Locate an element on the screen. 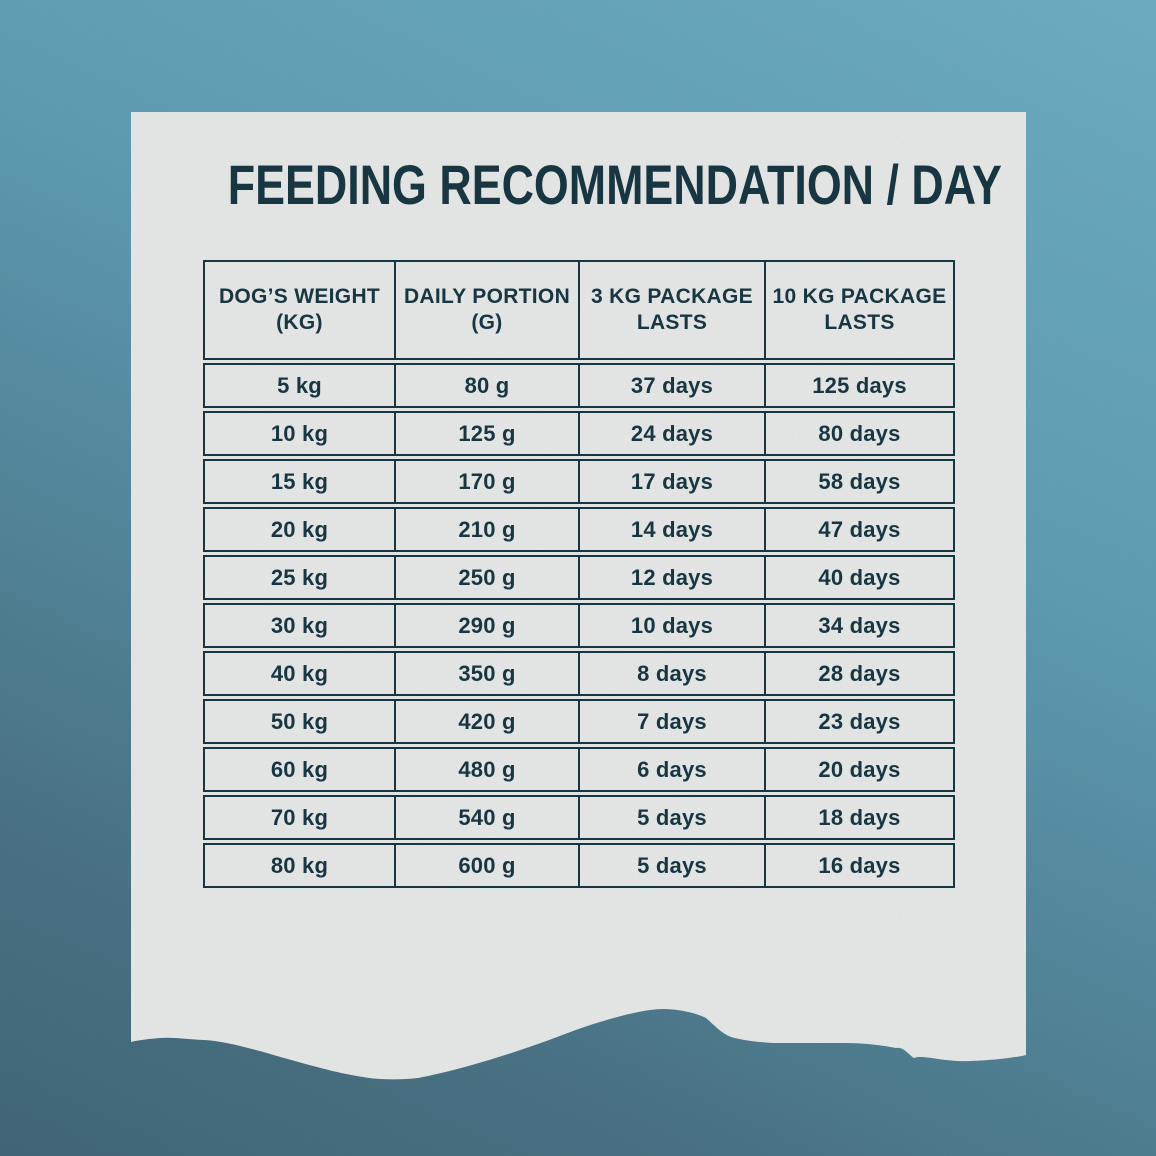  cell-weight: 30 kg is located at coordinates (299, 625).